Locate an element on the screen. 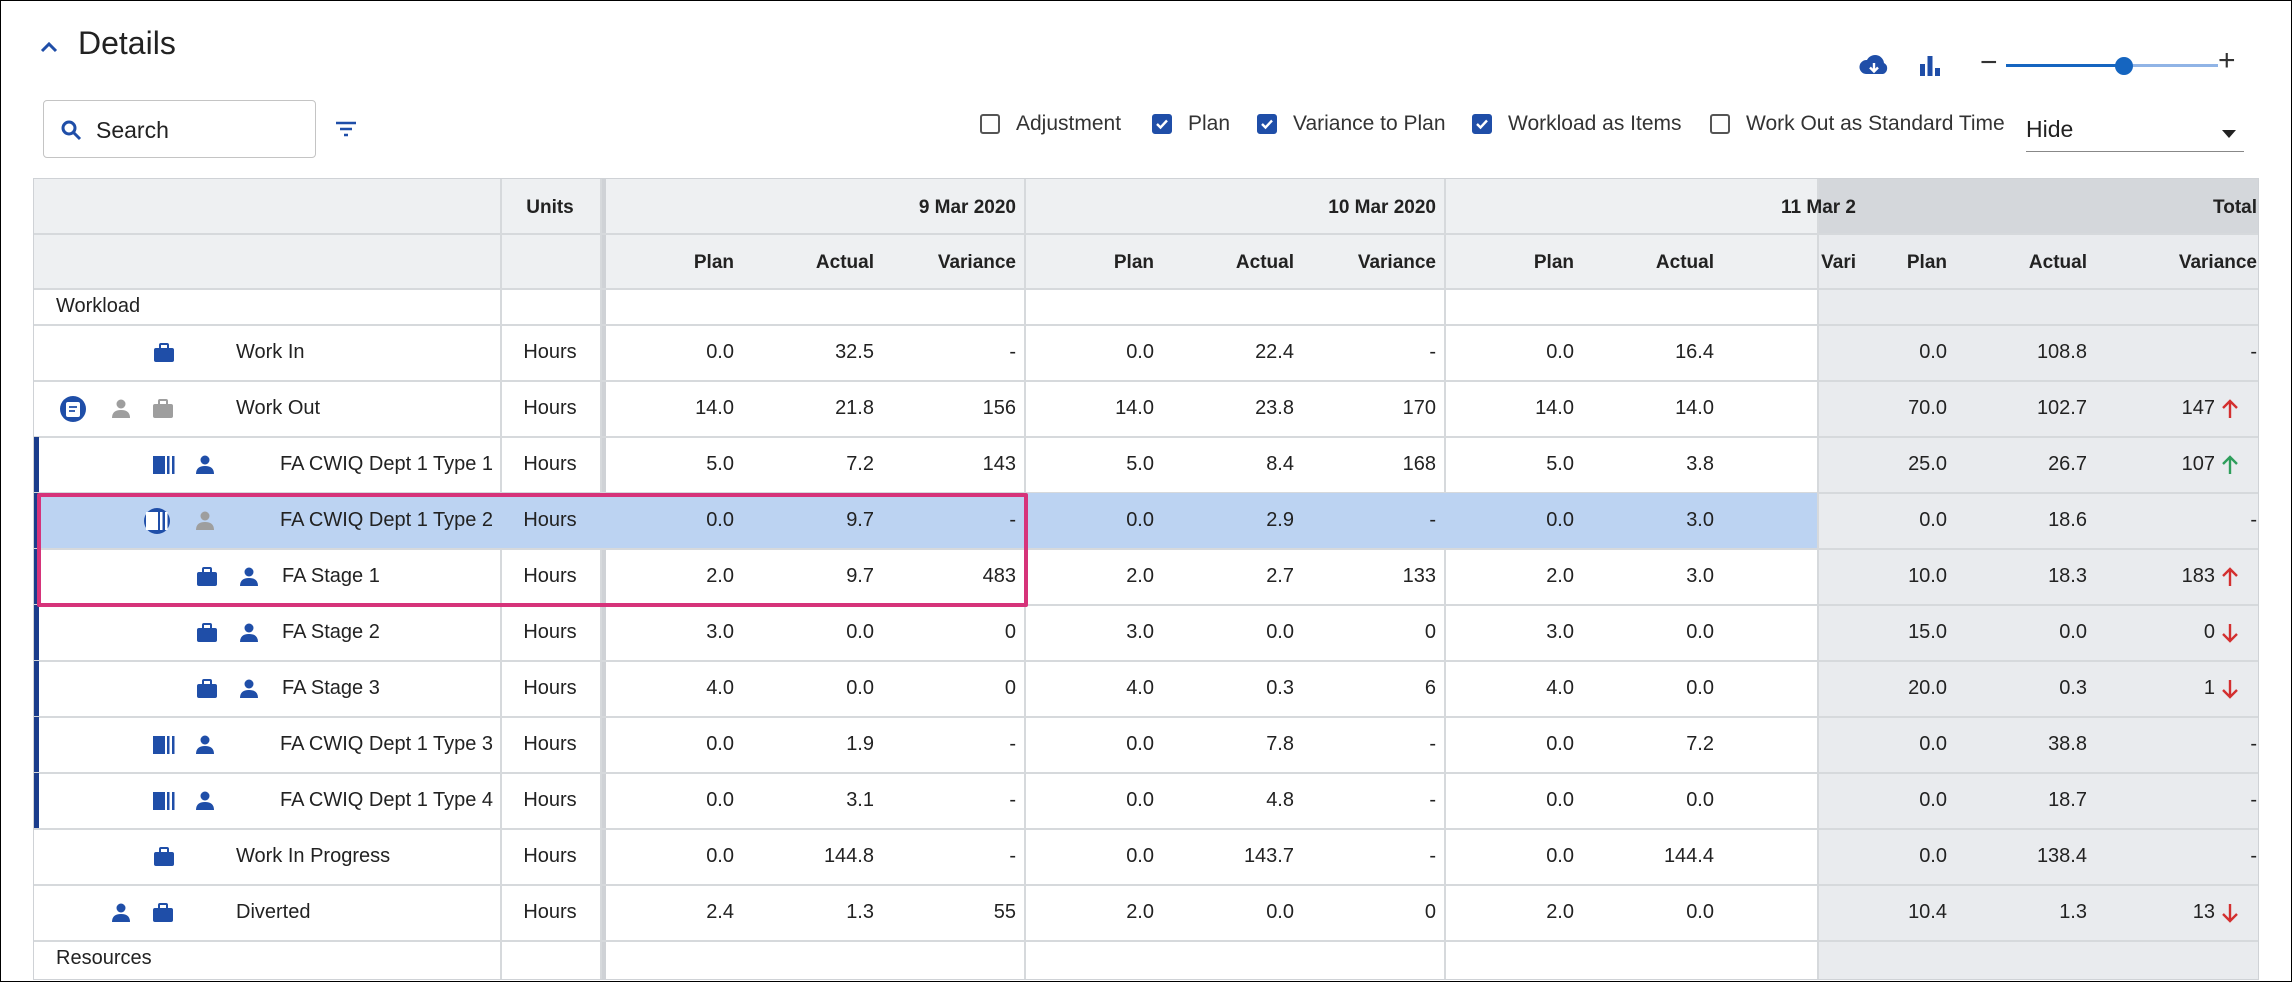 The width and height of the screenshot is (2292, 982). sub-header: Plan is located at coordinates (713, 262).